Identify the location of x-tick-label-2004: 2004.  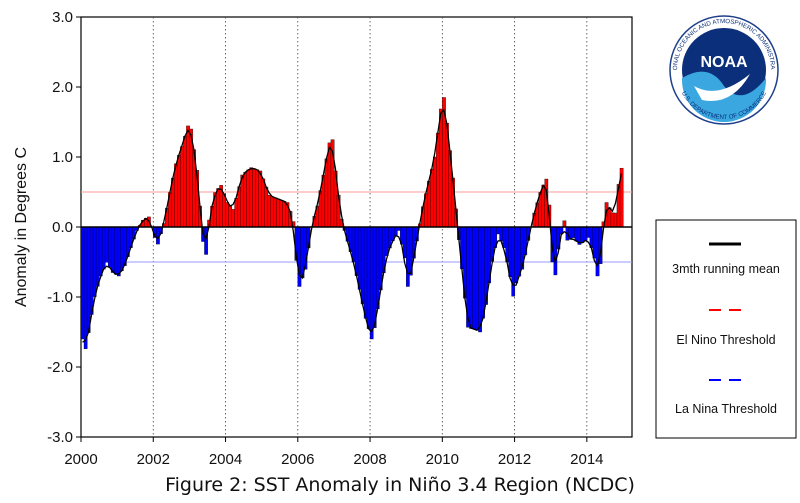
(225, 459).